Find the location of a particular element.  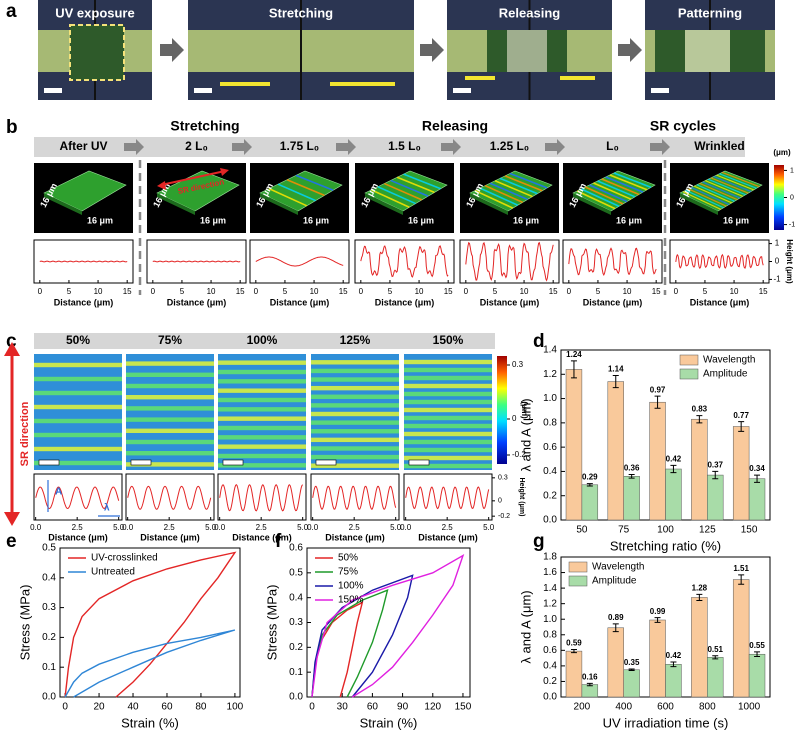

value-label: 0.59 is located at coordinates (574, 643).